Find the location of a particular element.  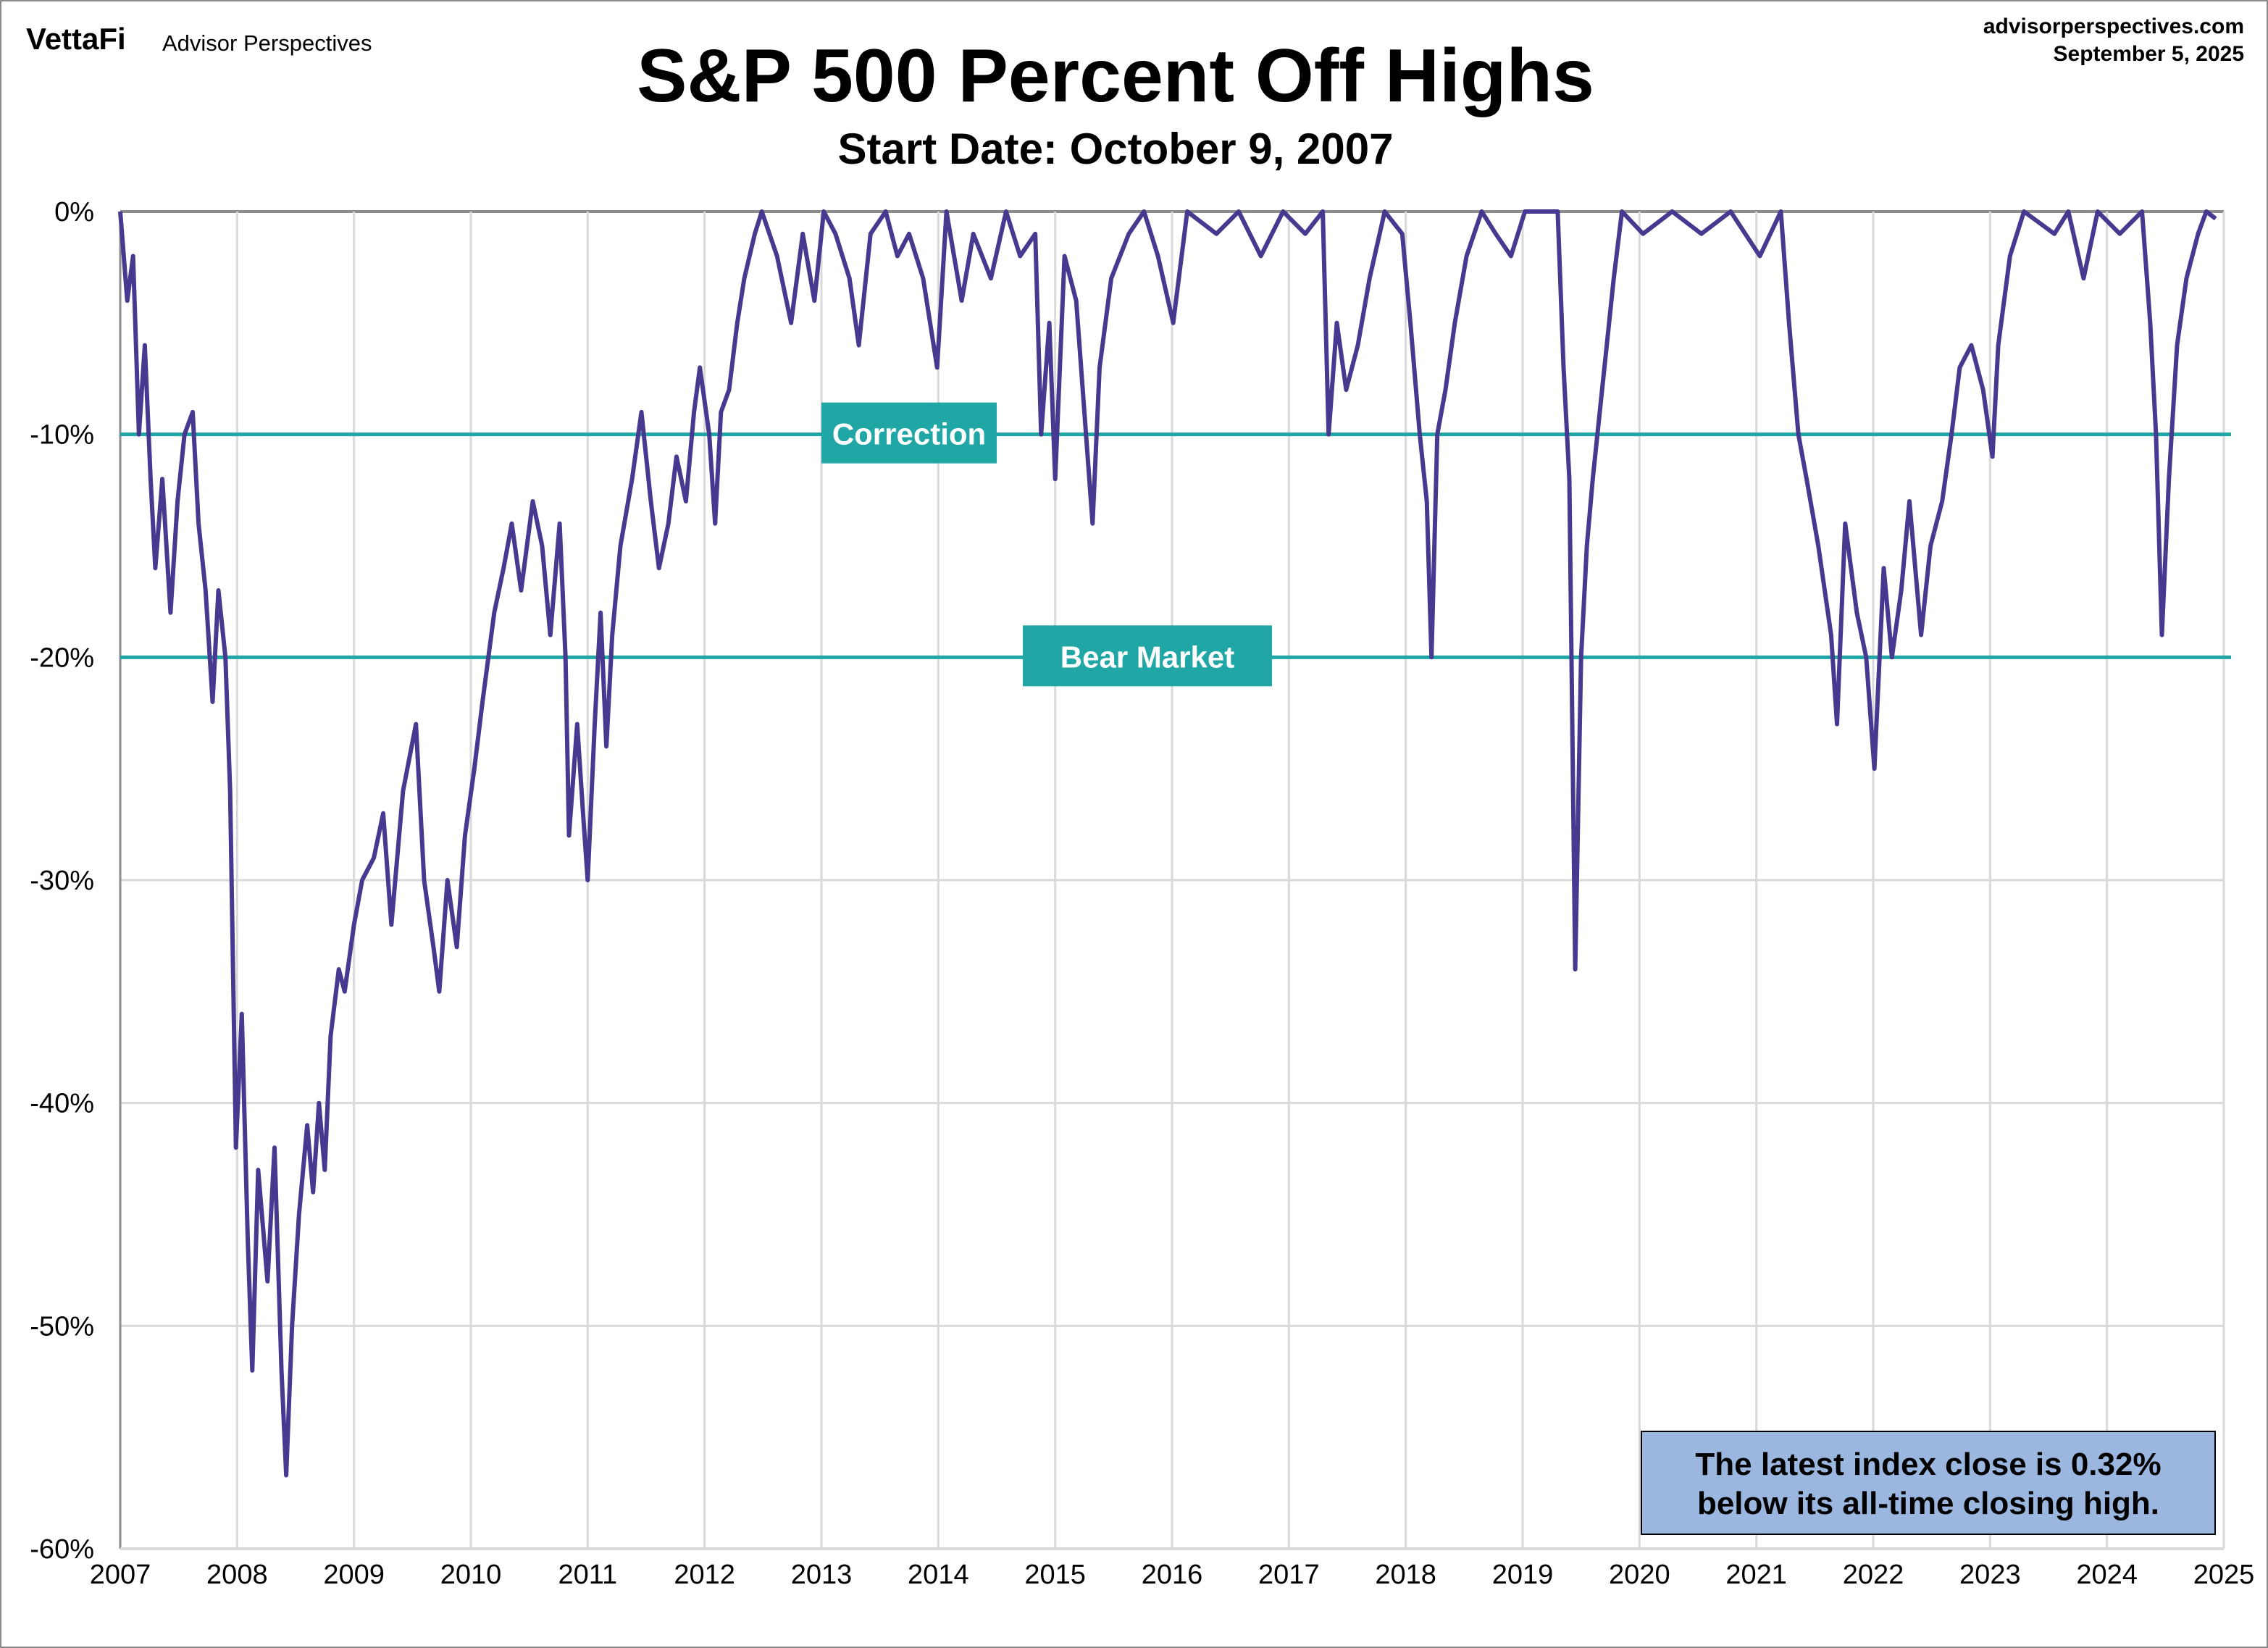

x-tick-label: 2020 is located at coordinates (1640, 1575).